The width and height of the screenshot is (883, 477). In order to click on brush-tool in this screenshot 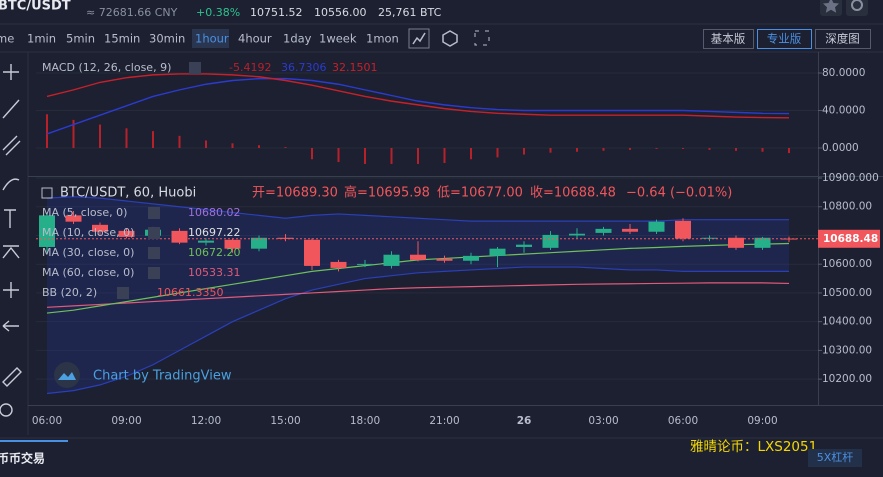, I will do `click(11, 184)`.